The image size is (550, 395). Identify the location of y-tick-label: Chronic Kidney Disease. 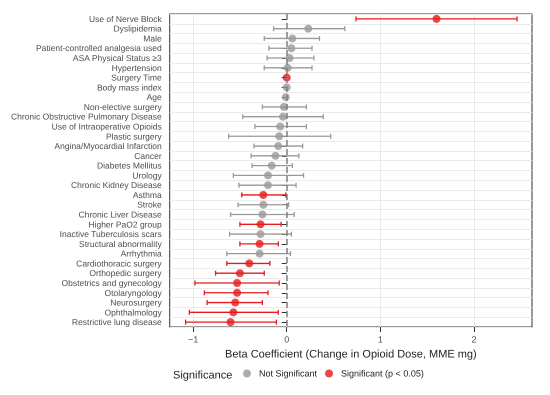
(116, 185).